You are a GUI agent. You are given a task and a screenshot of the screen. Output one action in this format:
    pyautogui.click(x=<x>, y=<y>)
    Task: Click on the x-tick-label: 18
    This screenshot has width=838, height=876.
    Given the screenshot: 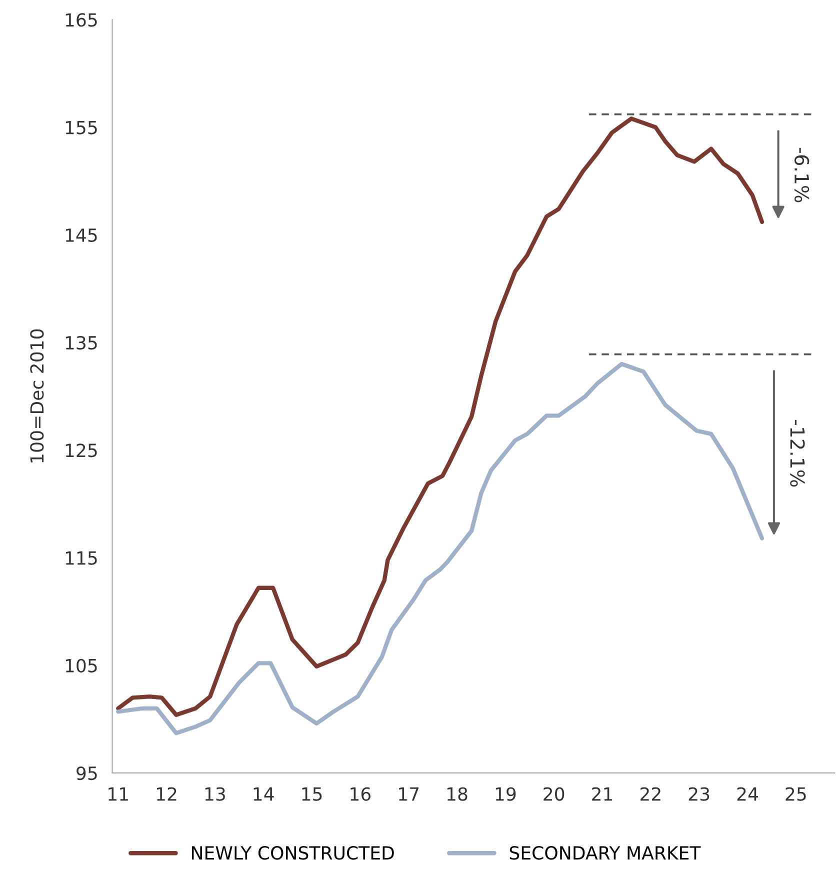 What is the action you would take?
    pyautogui.click(x=458, y=794)
    